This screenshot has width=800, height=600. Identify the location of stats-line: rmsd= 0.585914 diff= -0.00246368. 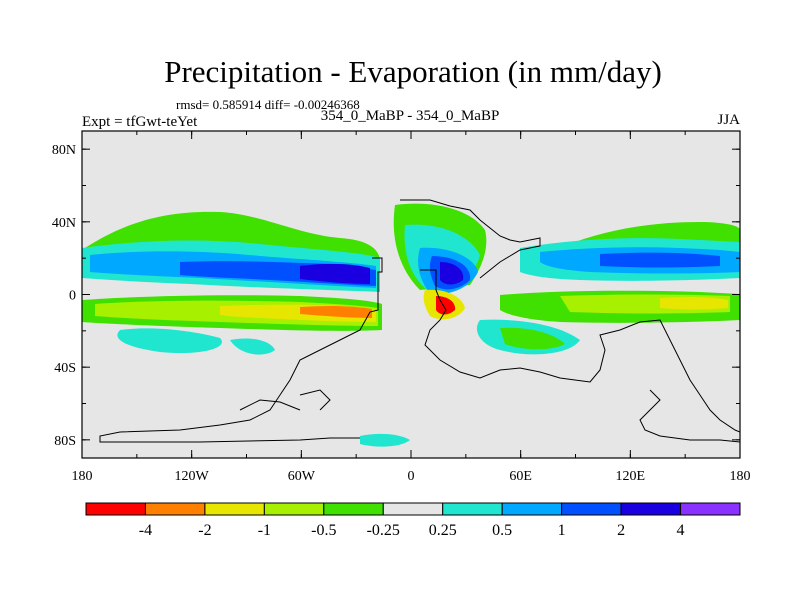
(268, 104).